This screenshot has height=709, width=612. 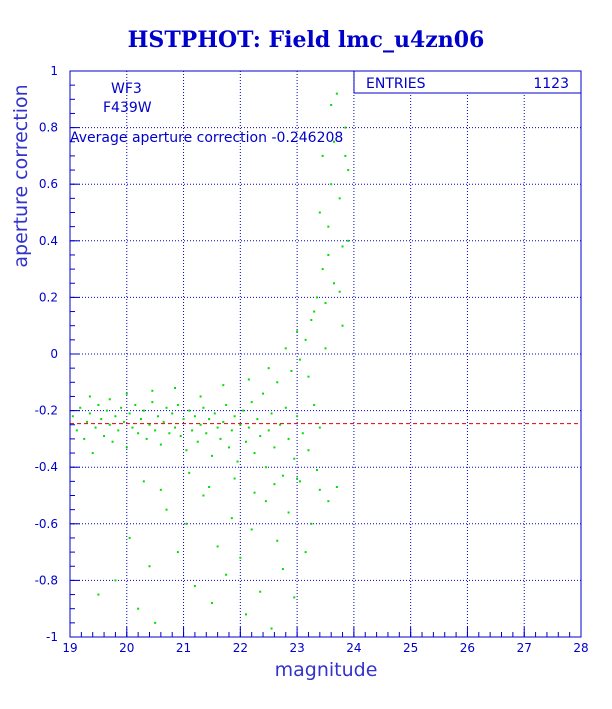 I want to click on y-axis-label: aperture correction, so click(x=21, y=175).